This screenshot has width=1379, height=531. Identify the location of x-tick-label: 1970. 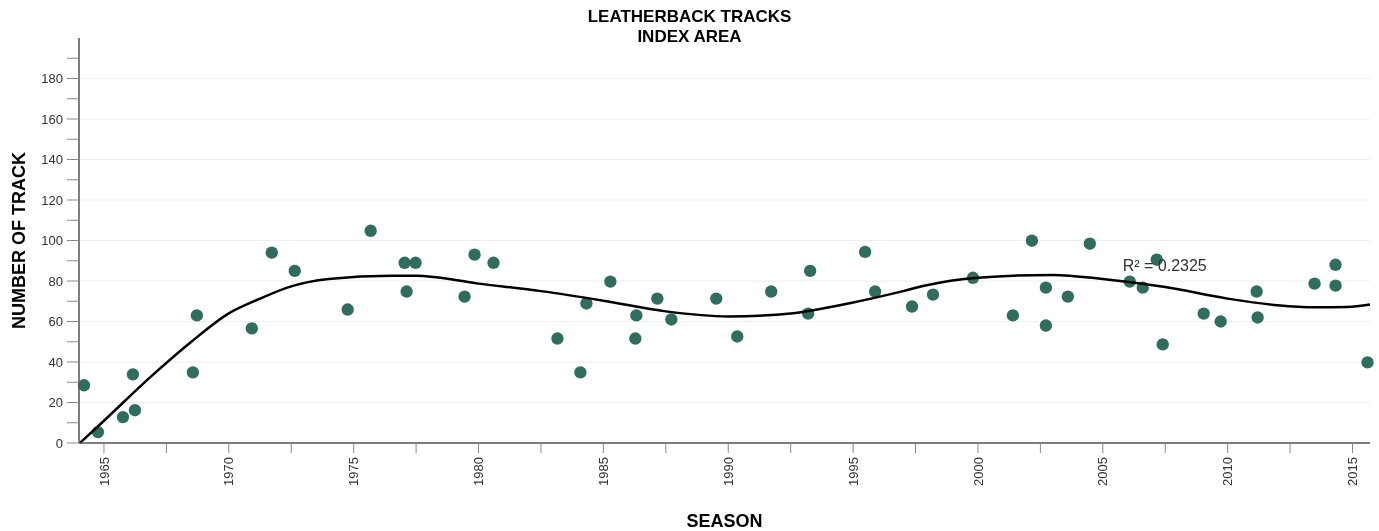
(229, 471).